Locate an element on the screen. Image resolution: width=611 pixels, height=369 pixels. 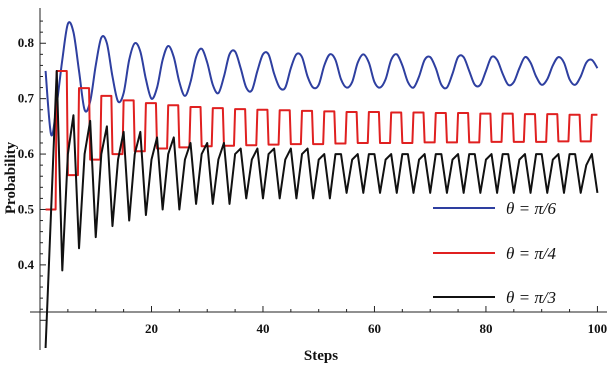
x-tick-label: 80 is located at coordinates (485, 328).